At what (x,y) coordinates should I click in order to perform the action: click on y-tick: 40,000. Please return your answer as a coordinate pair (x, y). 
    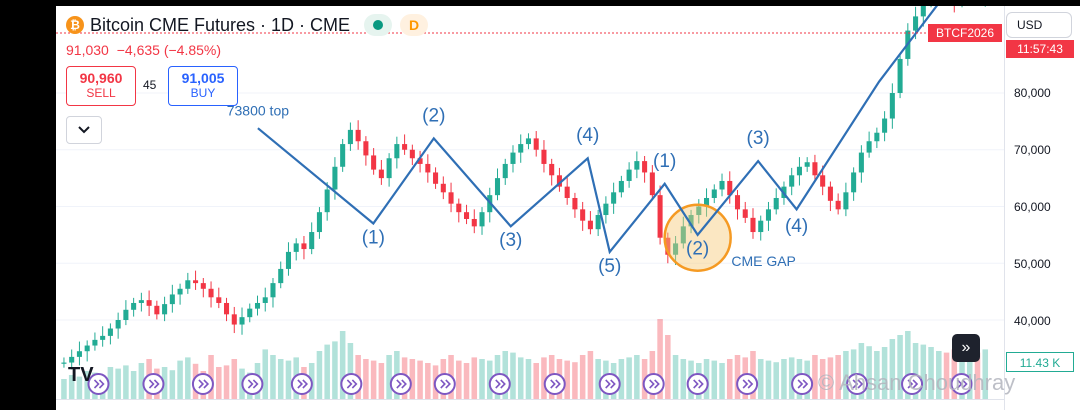
    Looking at the image, I should click on (1032, 321).